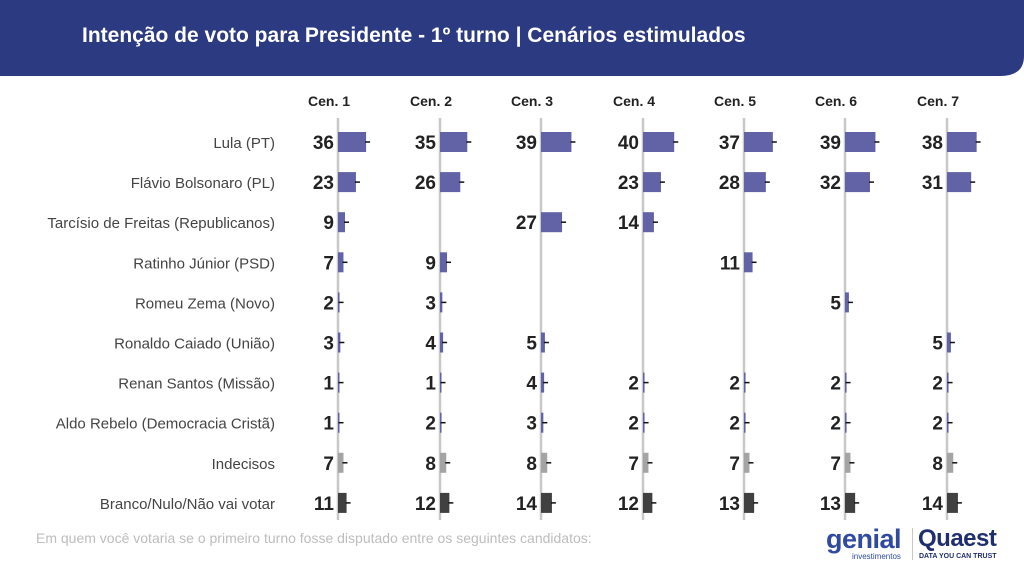  Describe the element at coordinates (425, 504) in the screenshot. I see `value-label: 12` at that location.